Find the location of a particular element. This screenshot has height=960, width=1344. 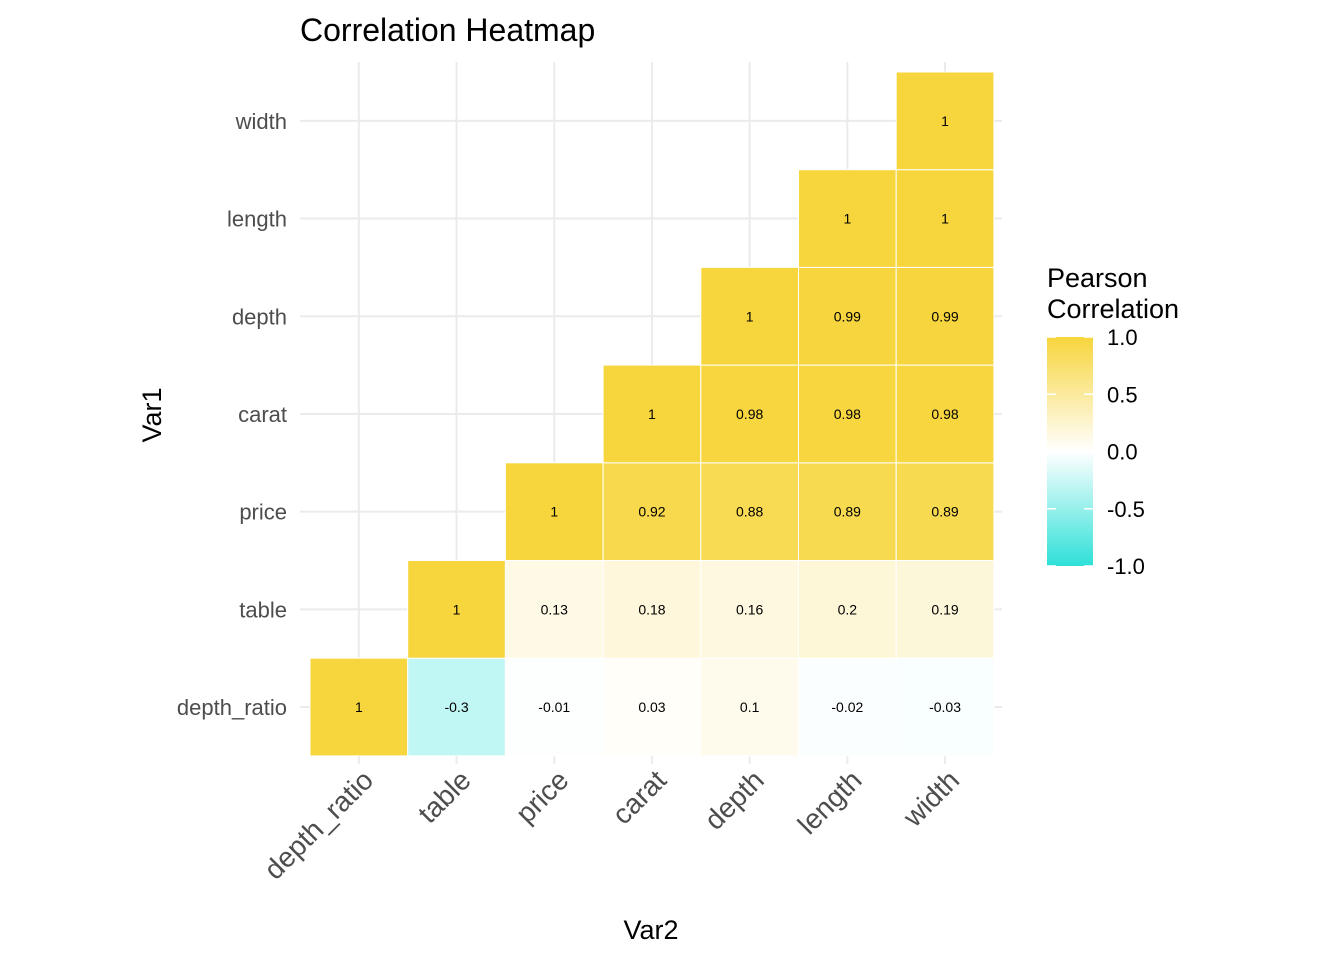

cell-value-depth_ratio-depth_ratio: 1 is located at coordinates (359, 707).